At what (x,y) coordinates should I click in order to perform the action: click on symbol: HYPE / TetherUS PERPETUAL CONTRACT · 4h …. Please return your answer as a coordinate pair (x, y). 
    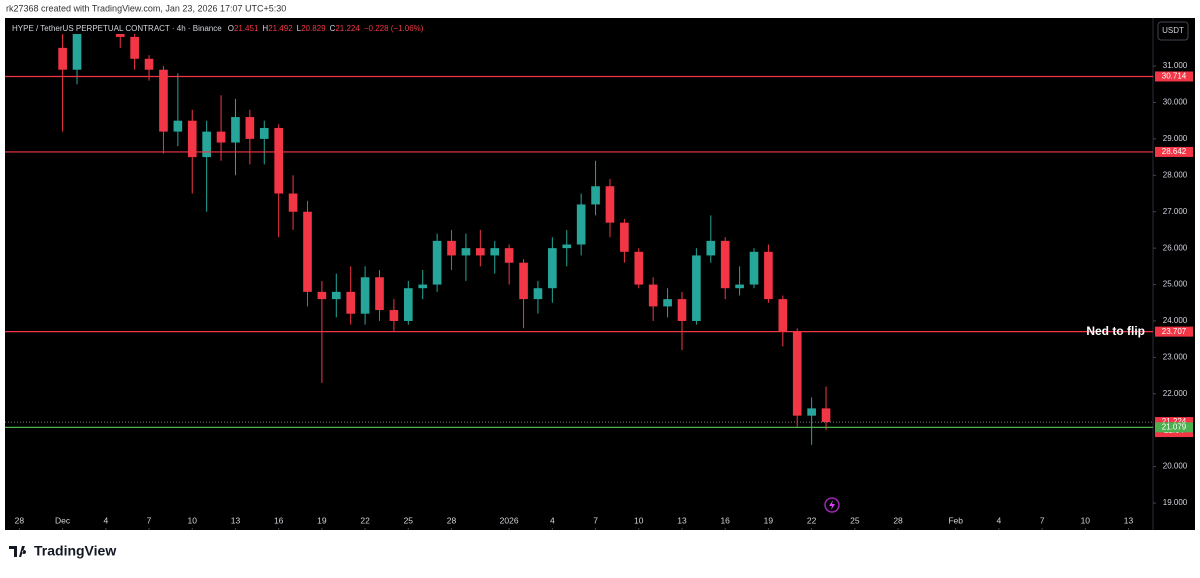
    Looking at the image, I should click on (117, 28).